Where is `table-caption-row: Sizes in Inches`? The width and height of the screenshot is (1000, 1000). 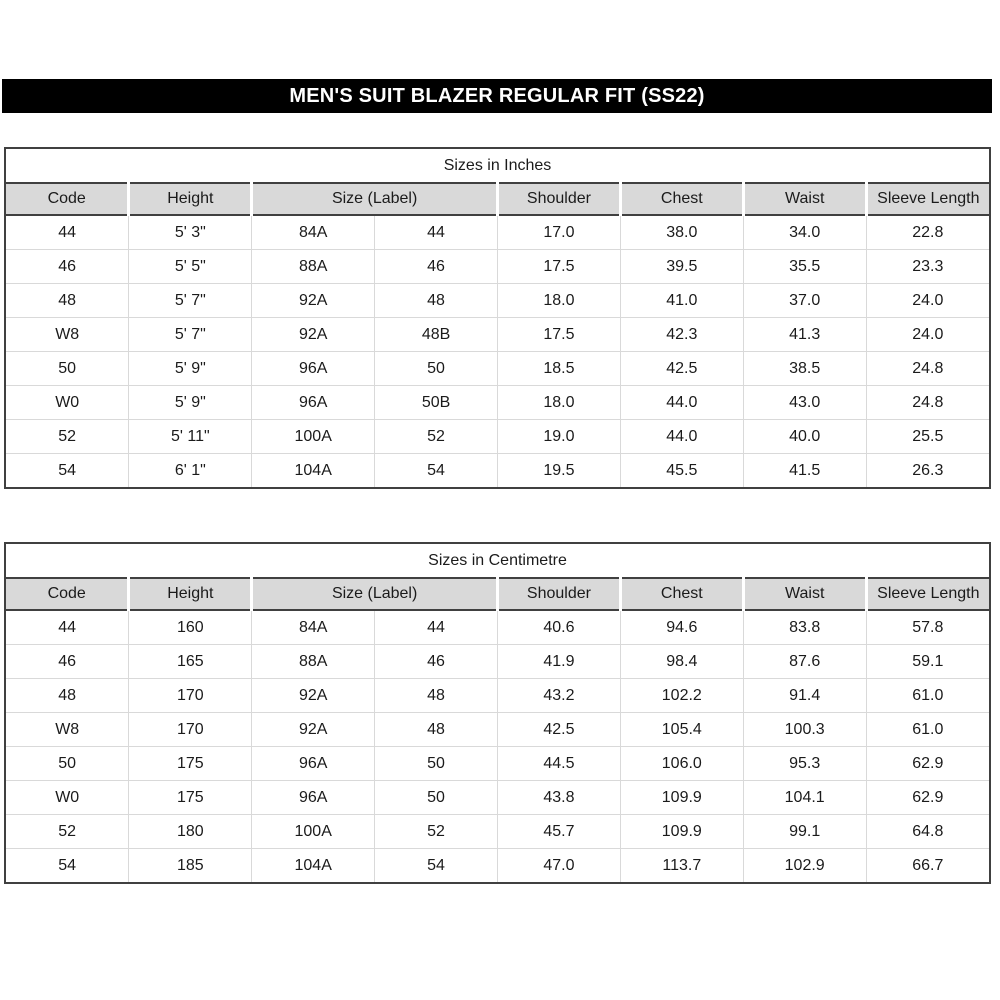
table-caption-row: Sizes in Inches is located at coordinates (497, 166).